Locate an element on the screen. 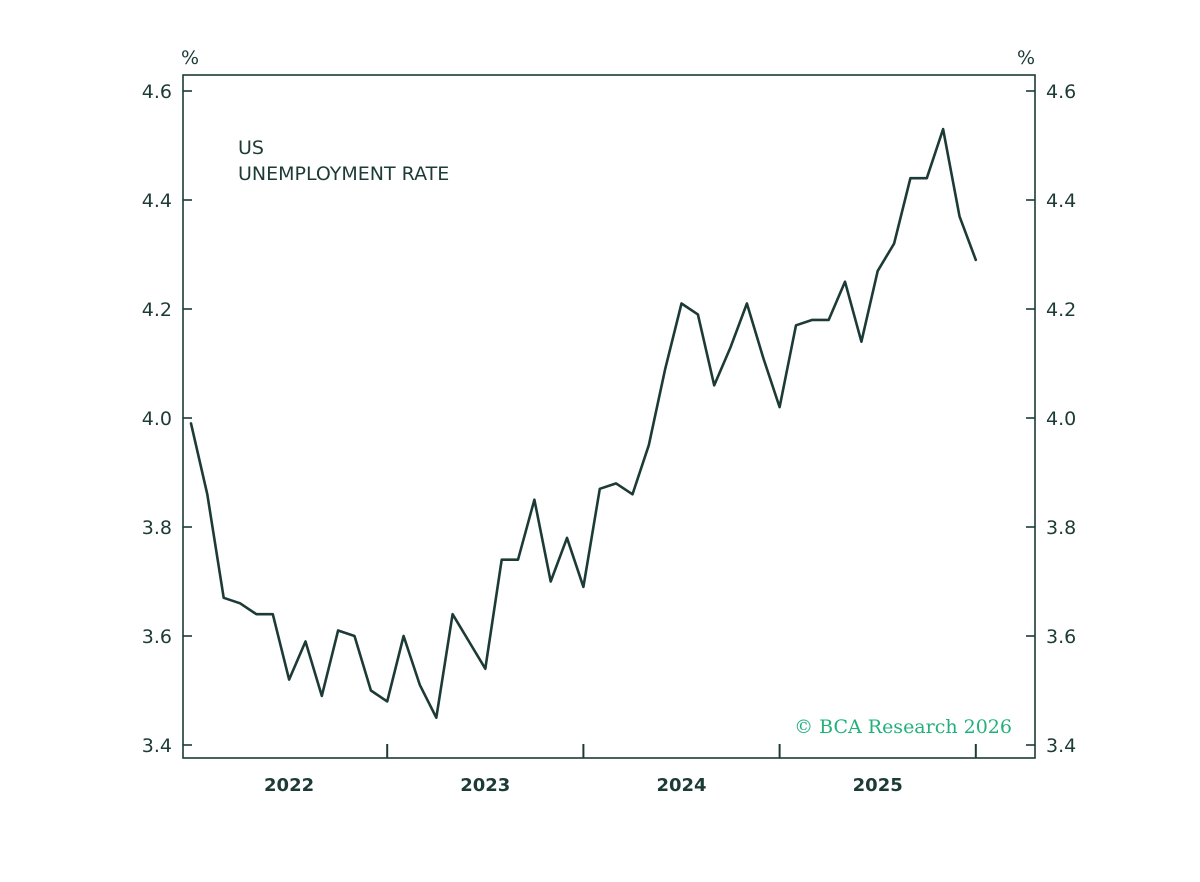 The image size is (1200, 882). chart-title: US is located at coordinates (251, 148).